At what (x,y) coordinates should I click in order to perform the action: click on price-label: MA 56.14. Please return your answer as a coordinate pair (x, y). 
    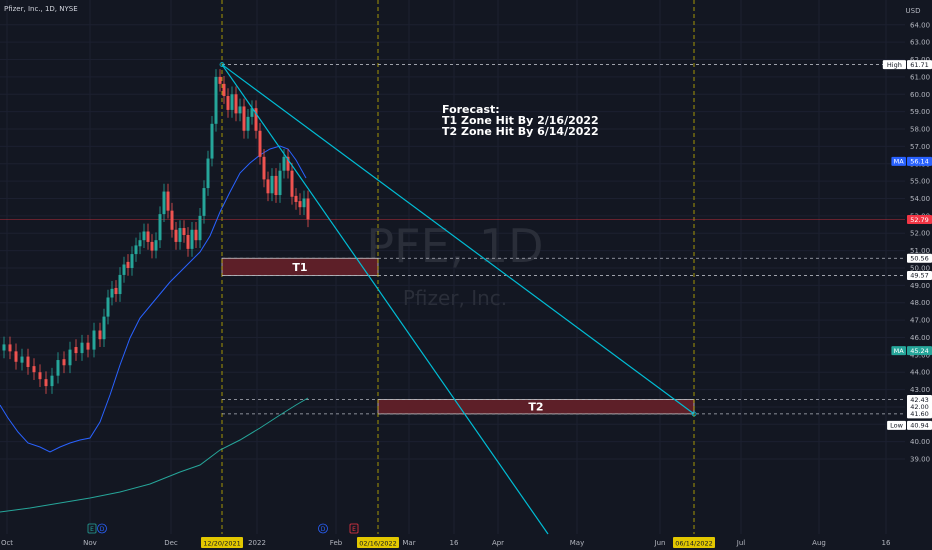
    Looking at the image, I should click on (911, 161).